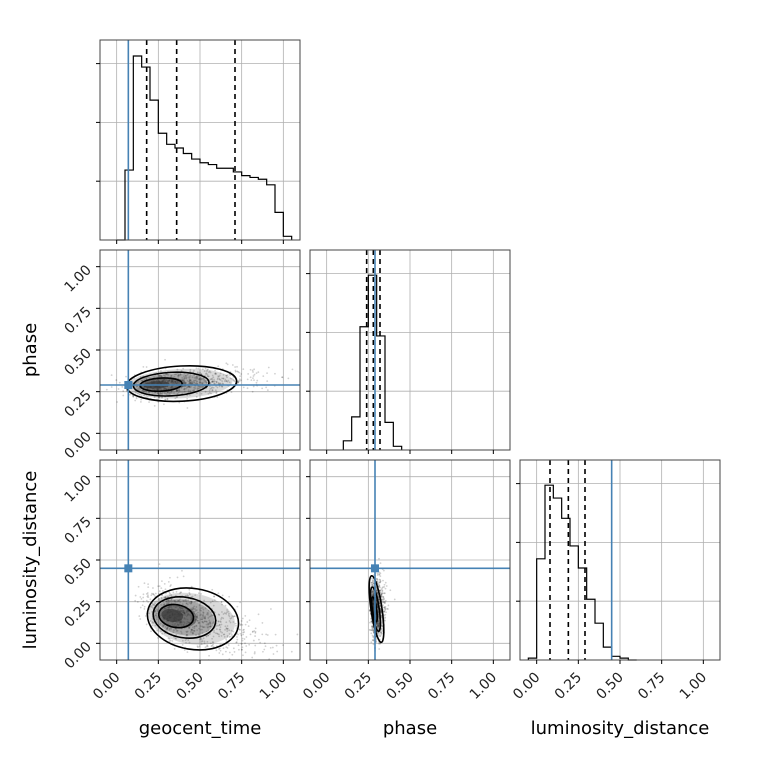 This screenshot has width=760, height=760. I want to click on contour-line, so click(176, 616).